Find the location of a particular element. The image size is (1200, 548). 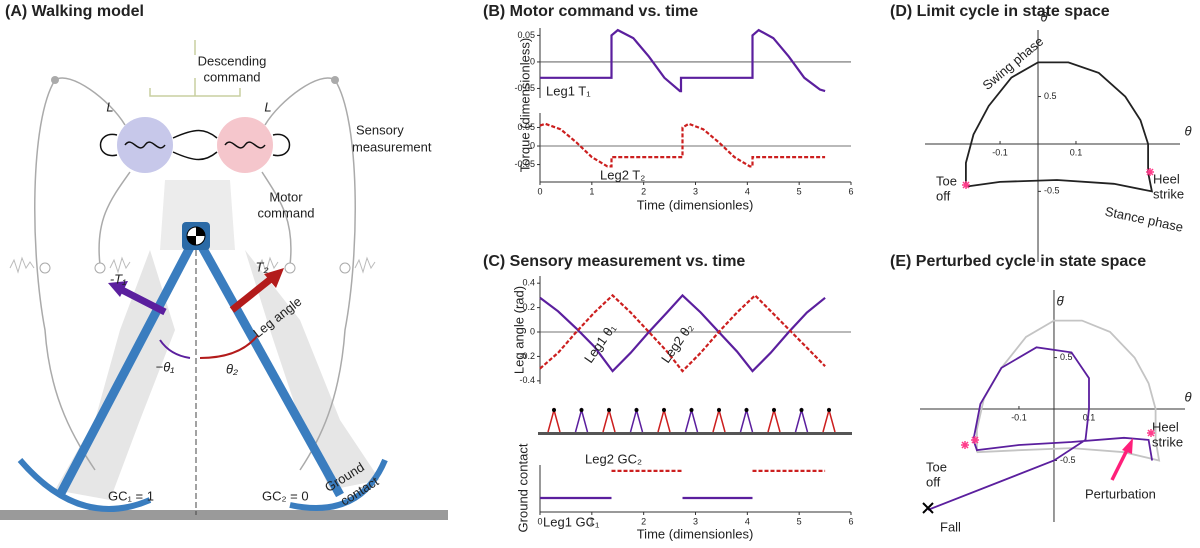

diagram-label: Sensory is located at coordinates (380, 129).